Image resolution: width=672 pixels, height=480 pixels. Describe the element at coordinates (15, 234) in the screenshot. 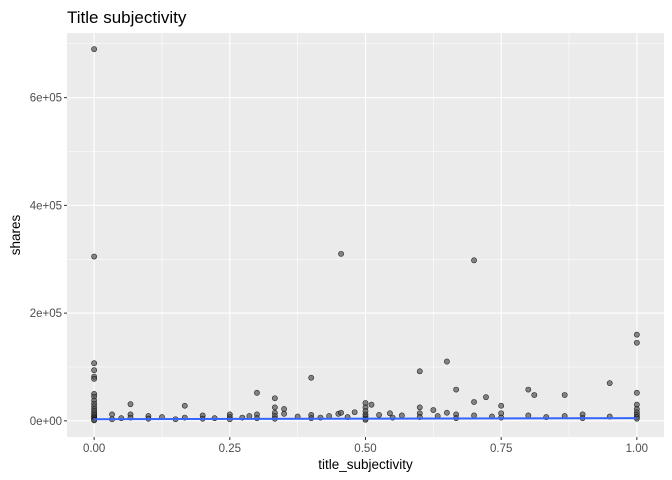

I see `y-axis-title: shares` at that location.